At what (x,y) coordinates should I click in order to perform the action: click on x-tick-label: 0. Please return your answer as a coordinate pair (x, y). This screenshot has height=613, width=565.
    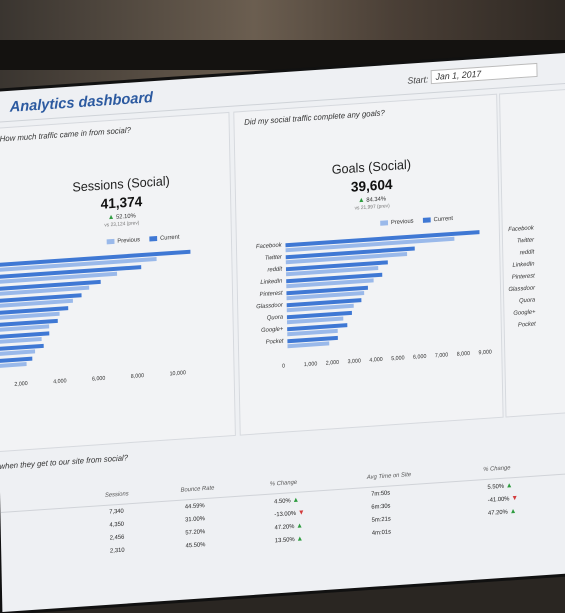
    Looking at the image, I should click on (284, 366).